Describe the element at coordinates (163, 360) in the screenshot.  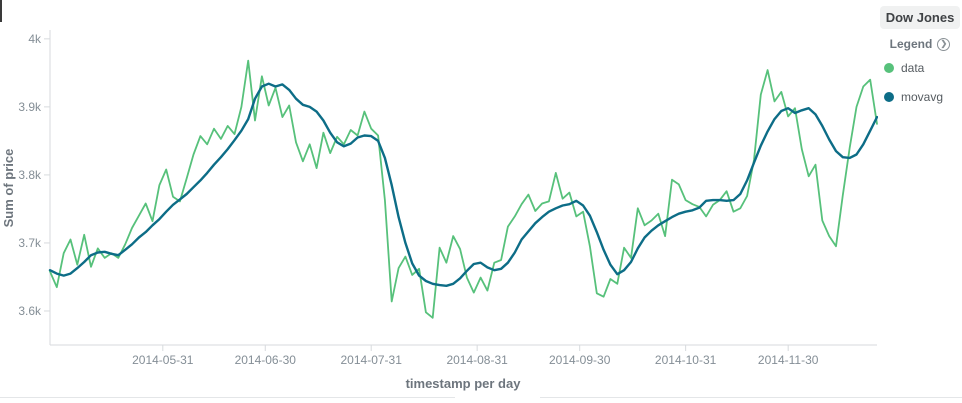
I see `x-tick-label: 2014-05-31` at that location.